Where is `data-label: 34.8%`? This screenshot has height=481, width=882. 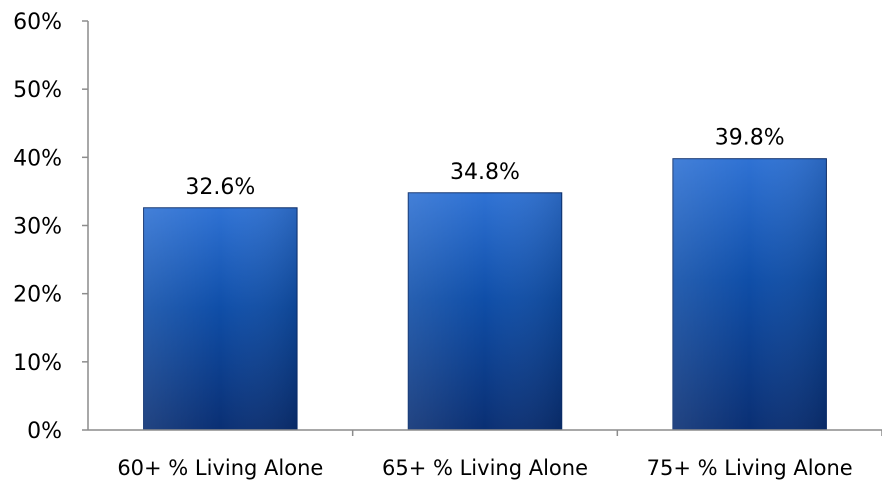
data-label: 34.8% is located at coordinates (485, 172).